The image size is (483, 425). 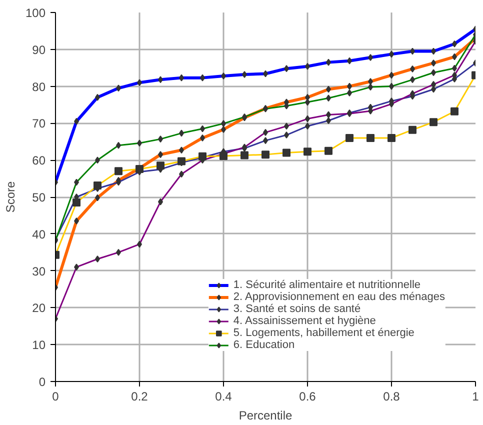 I want to click on x-tick-label: 1, so click(x=476, y=397).